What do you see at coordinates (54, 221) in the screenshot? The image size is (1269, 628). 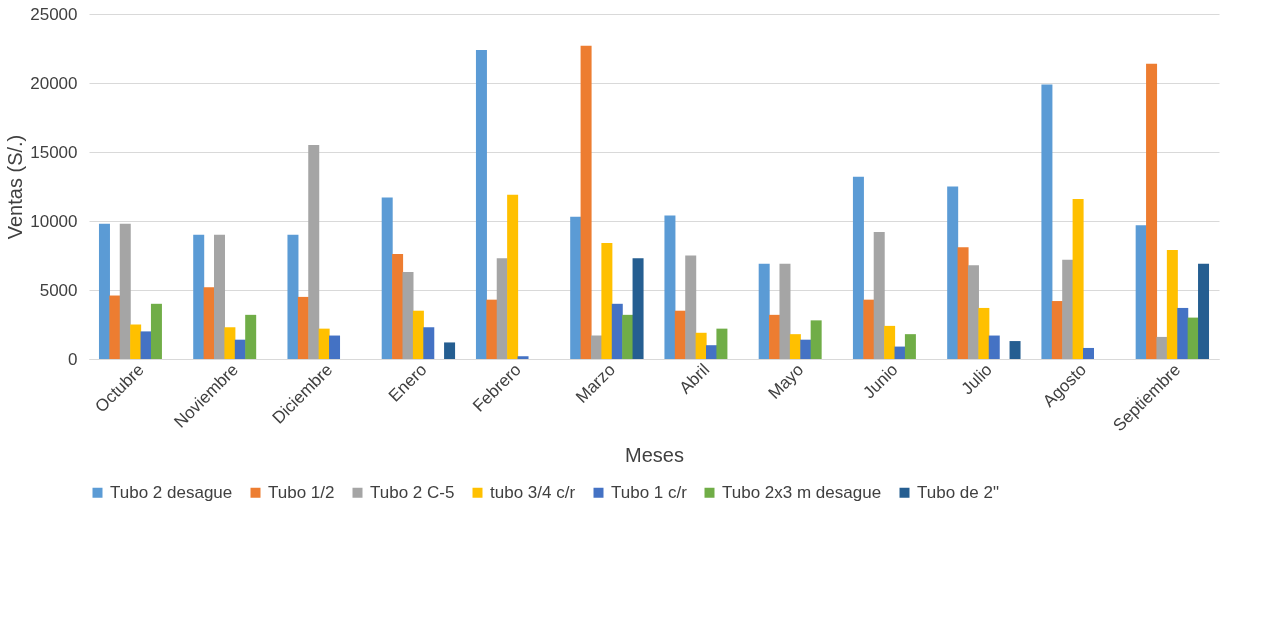 I see `y-tick-label: 10000` at bounding box center [54, 221].